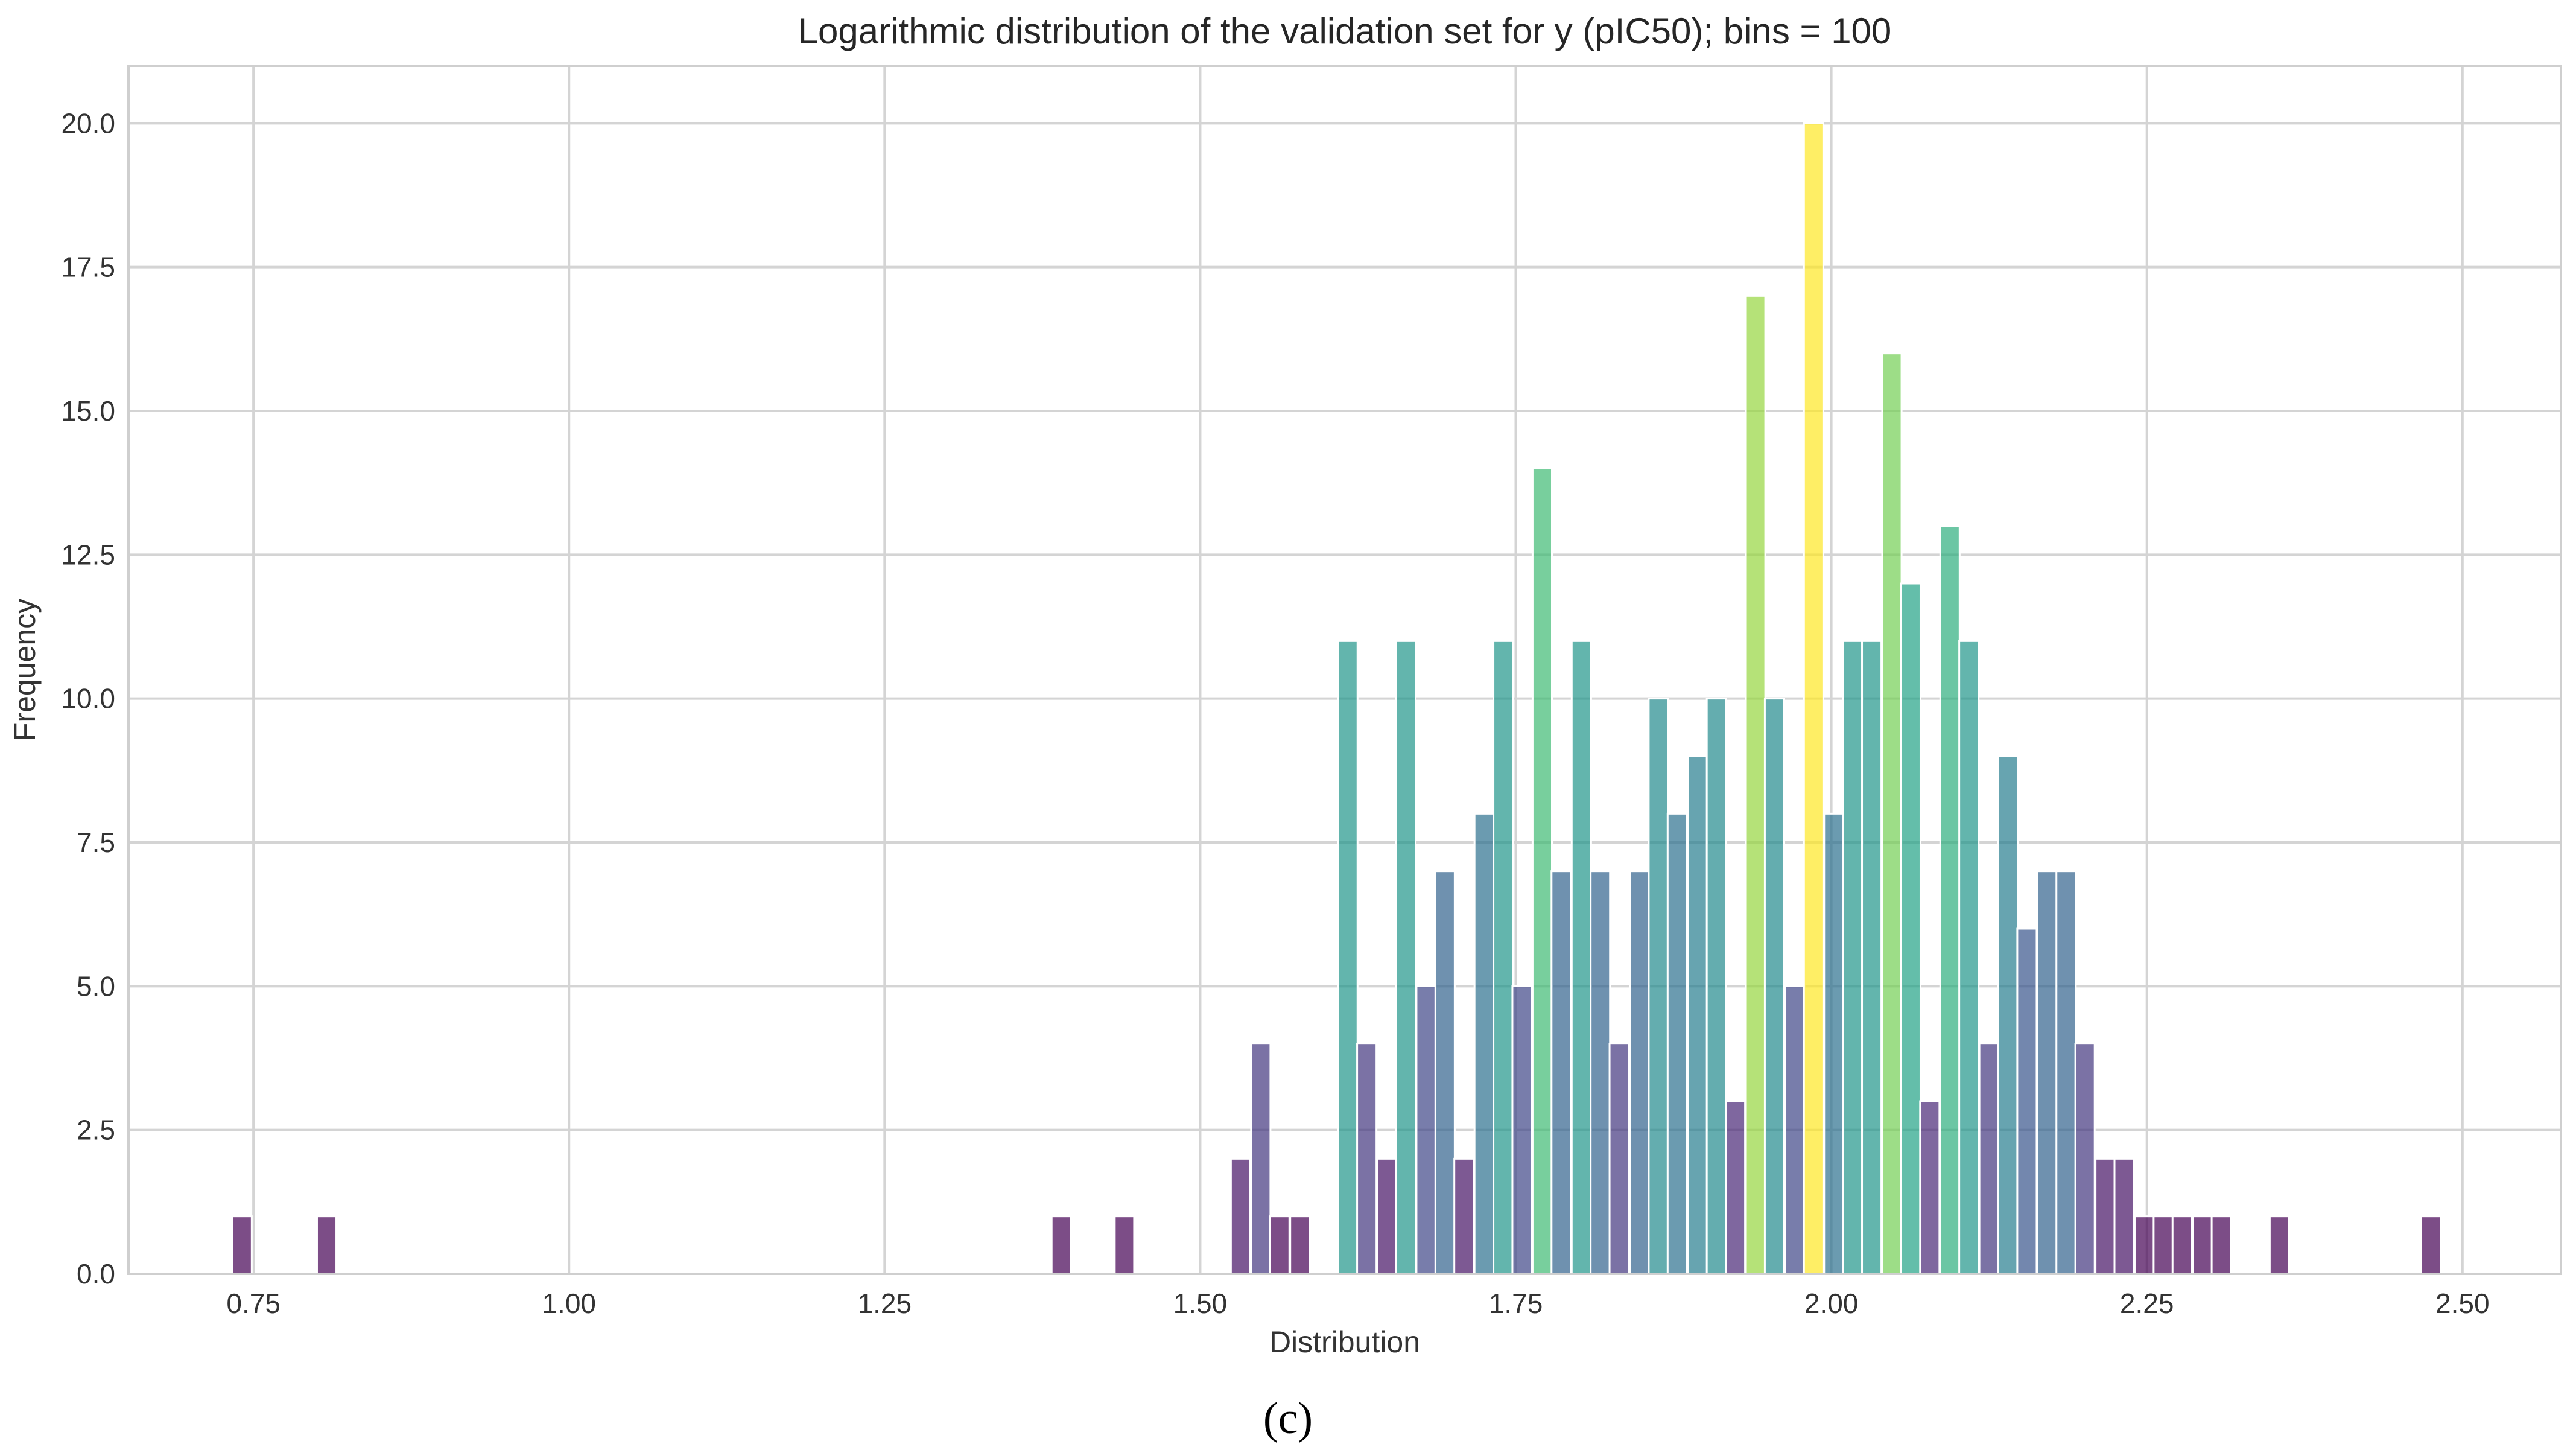 This screenshot has width=2576, height=1453. I want to click on x-tick-label: 2.25, so click(2147, 1303).